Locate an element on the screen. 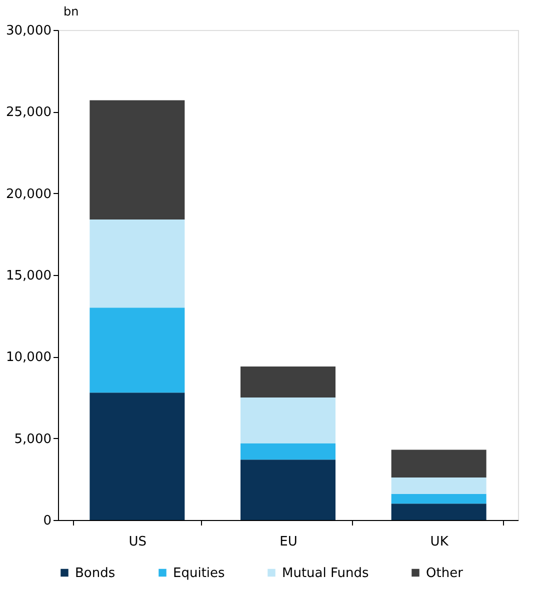  y-tick-label: 20,000 is located at coordinates (29, 194).